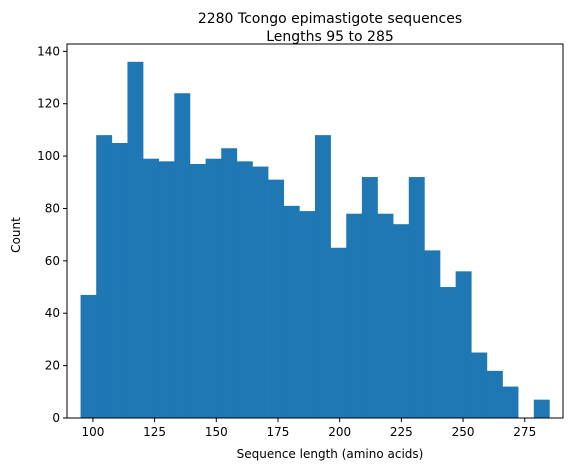 The height and width of the screenshot is (470, 571). What do you see at coordinates (278, 432) in the screenshot?
I see `x-tick-label: 175` at bounding box center [278, 432].